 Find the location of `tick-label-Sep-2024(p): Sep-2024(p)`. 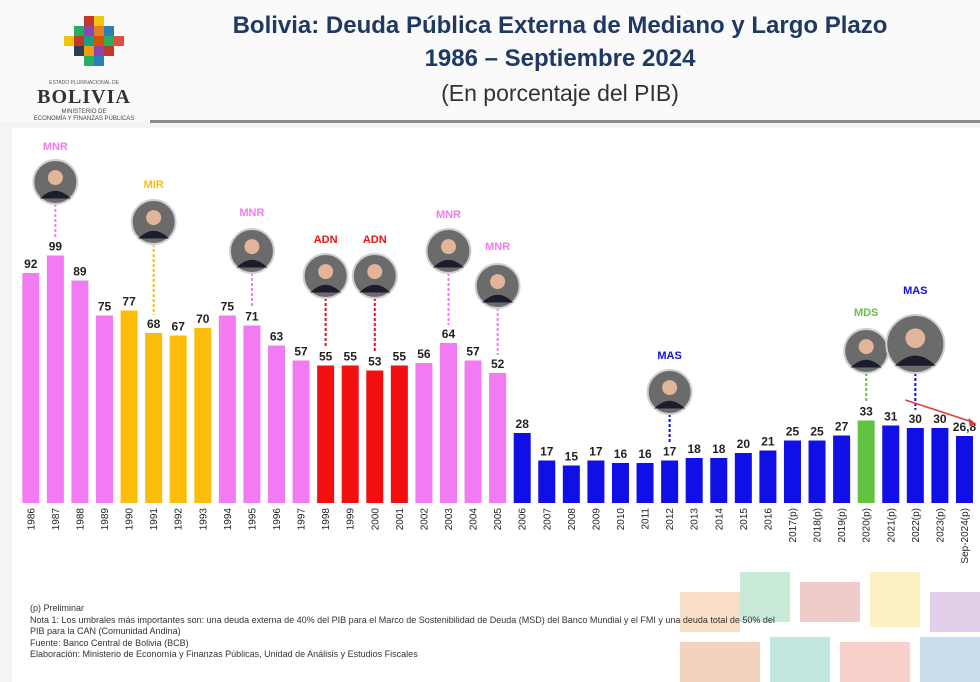

tick-label-Sep-2024(p): Sep-2024(p) is located at coordinates (965, 536).